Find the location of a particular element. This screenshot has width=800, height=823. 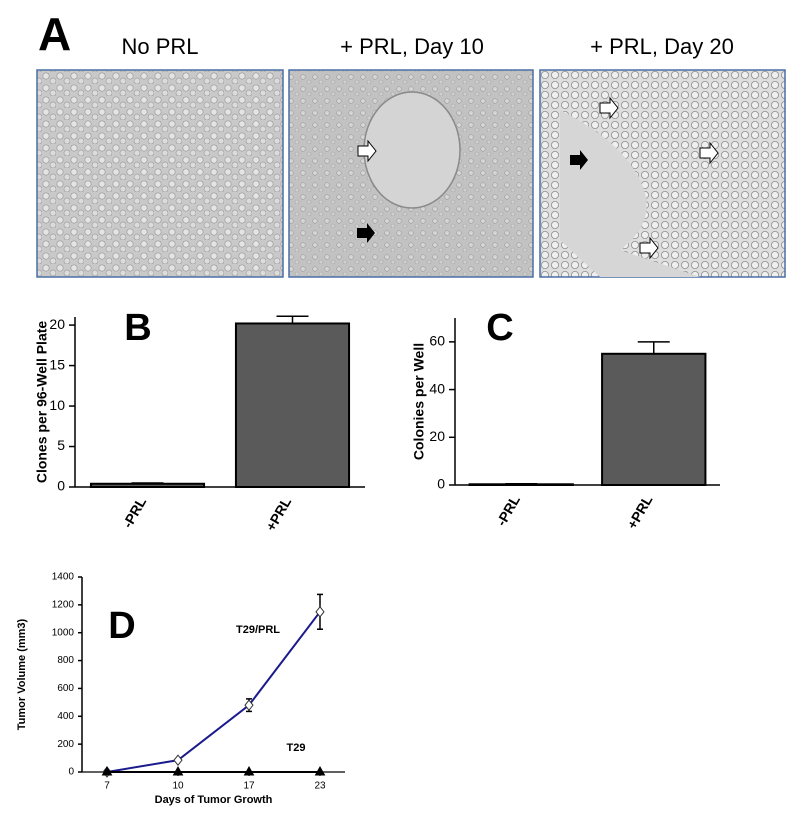

x-tick-label: 17 is located at coordinates (249, 786).